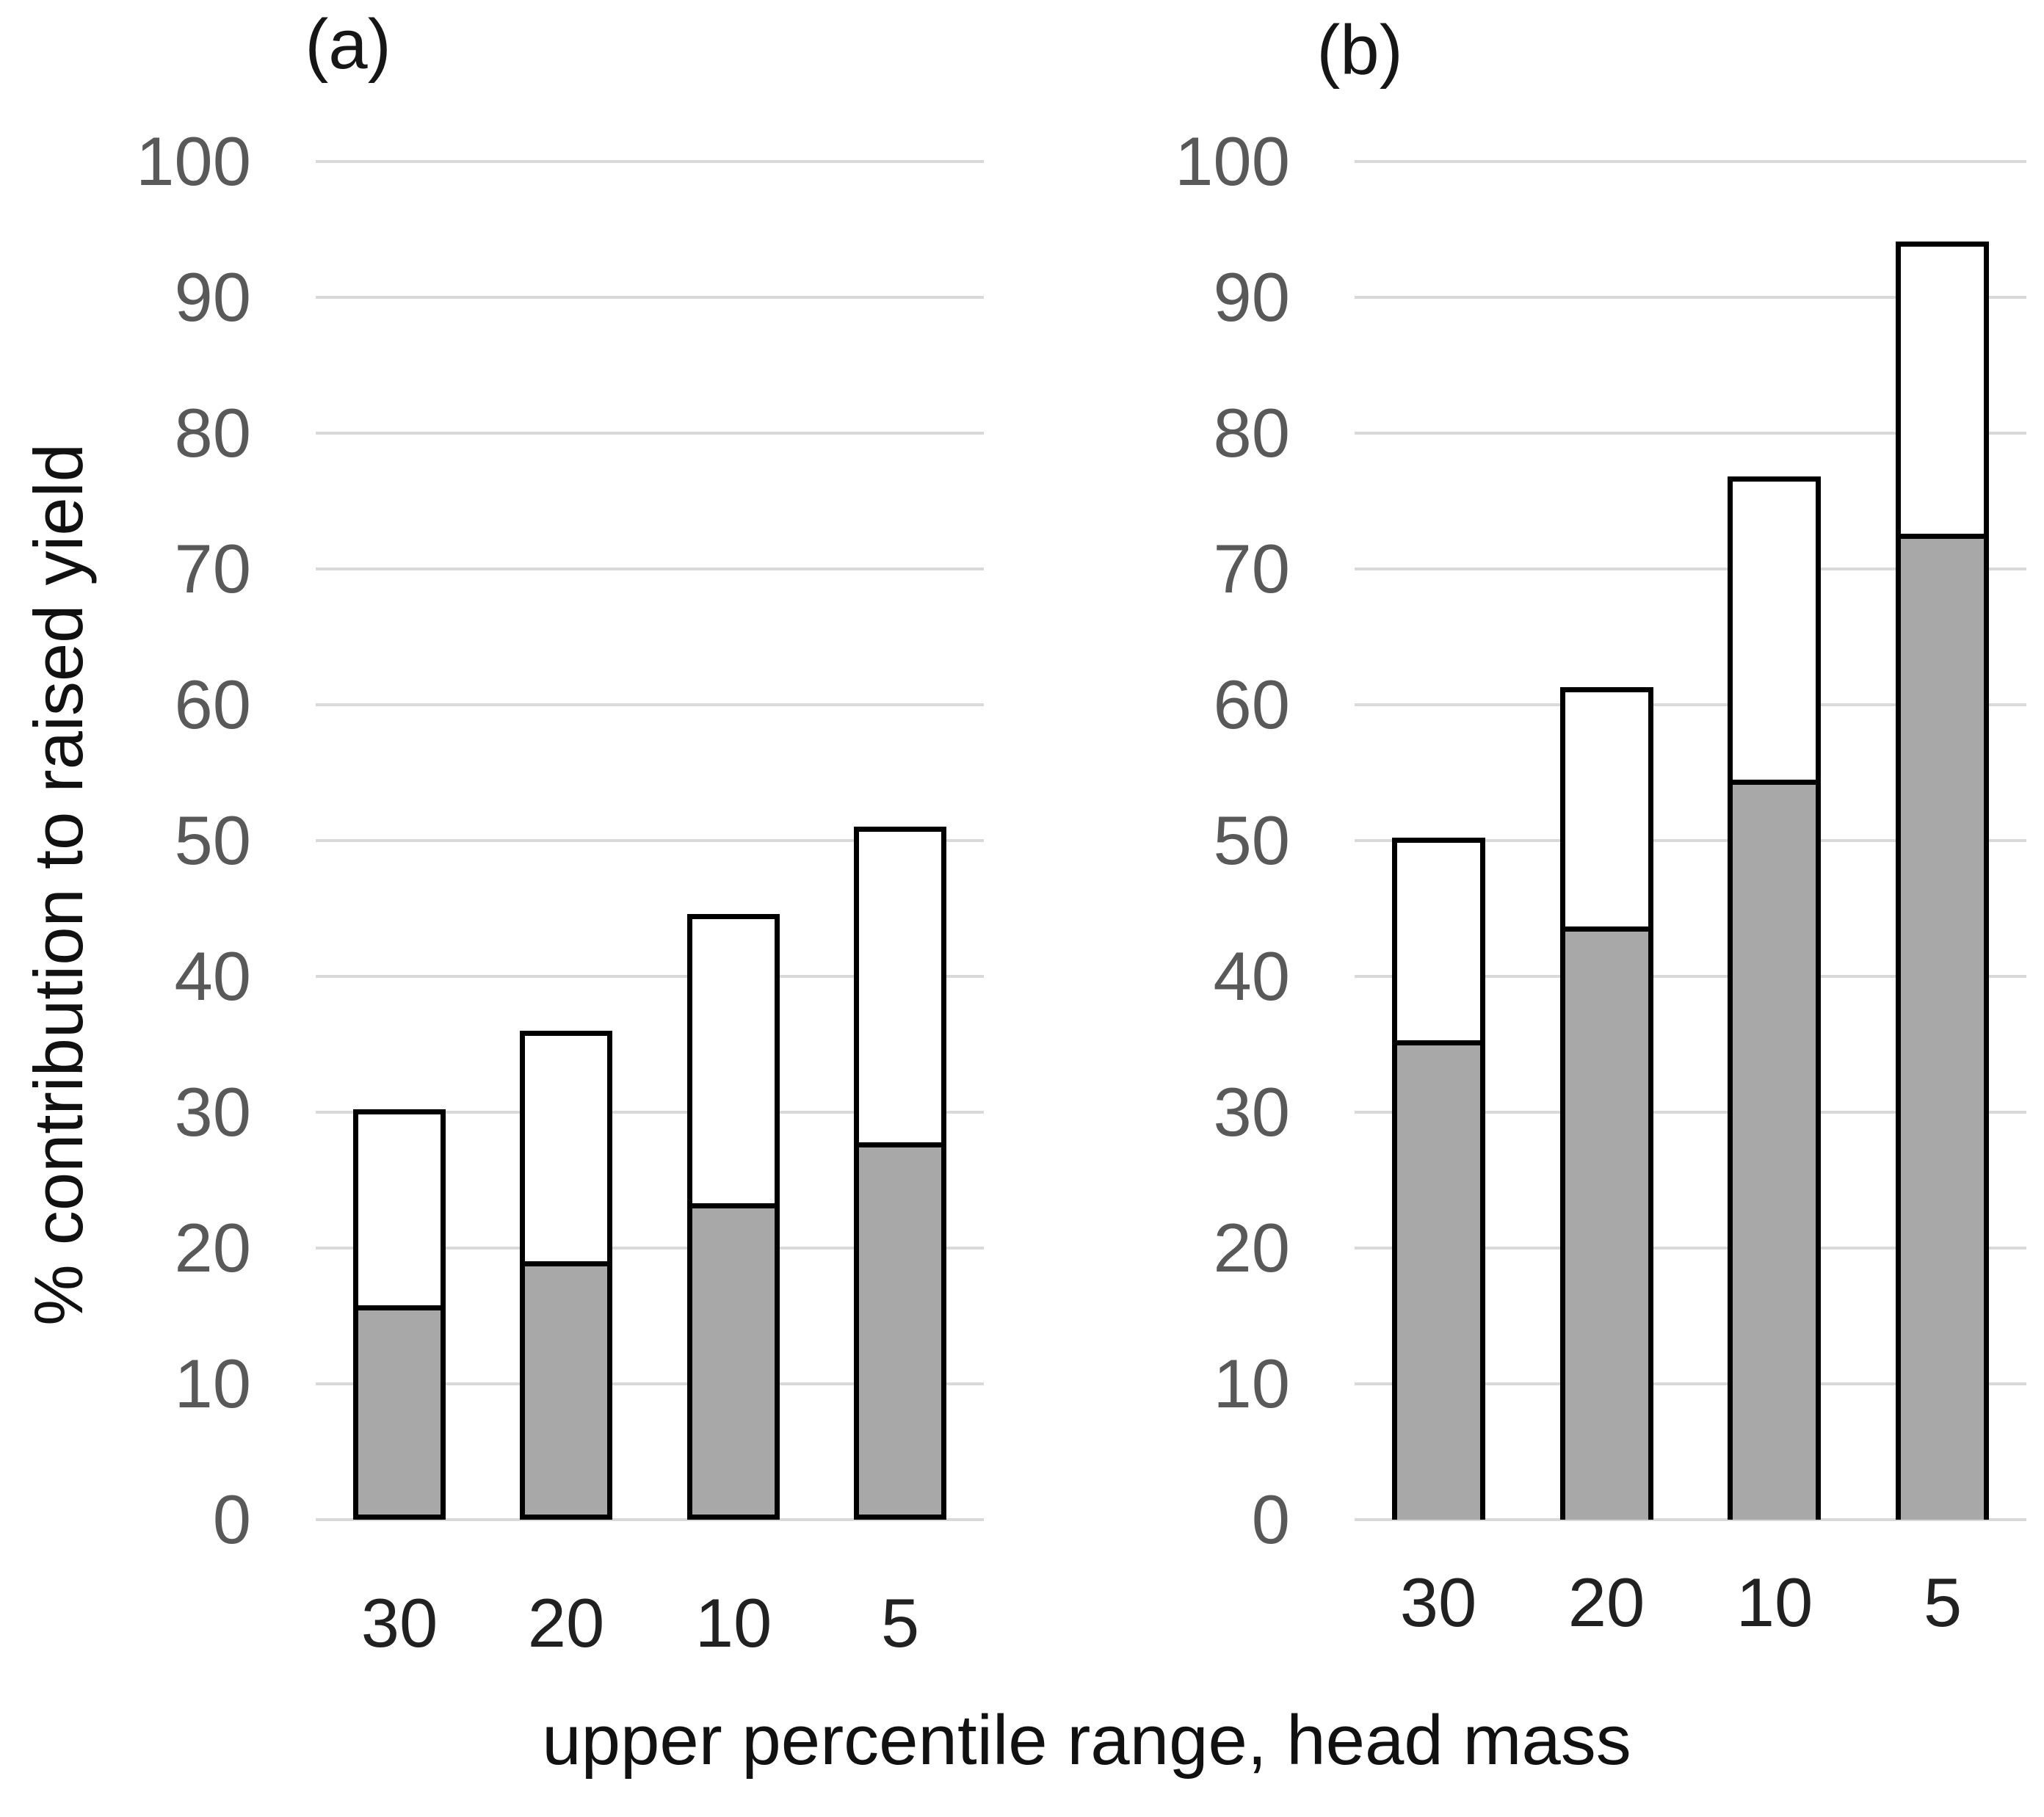  What do you see at coordinates (1086, 1740) in the screenshot?
I see `x-axis-label: upper percentile range, head mass` at bounding box center [1086, 1740].